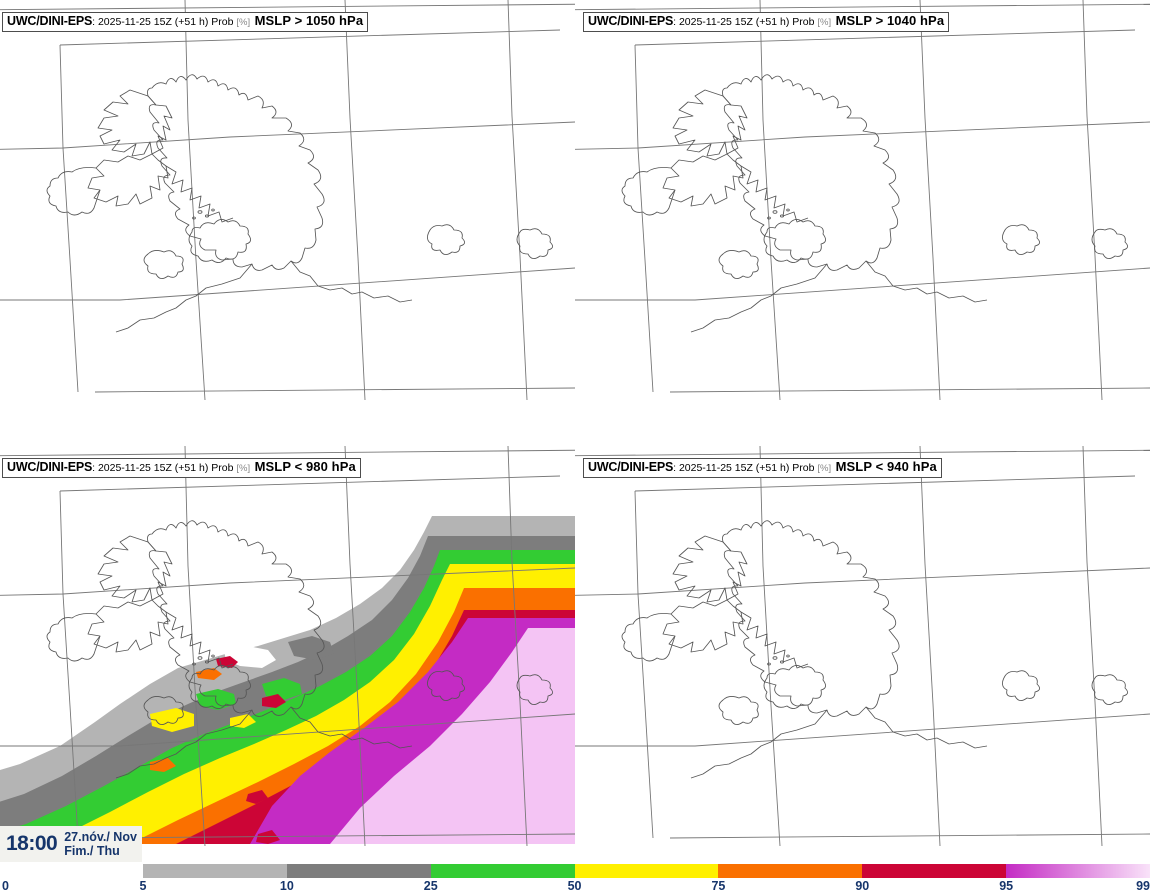 The image size is (1150, 893). I want to click on colorbar-tick-zero: 0, so click(5, 886).